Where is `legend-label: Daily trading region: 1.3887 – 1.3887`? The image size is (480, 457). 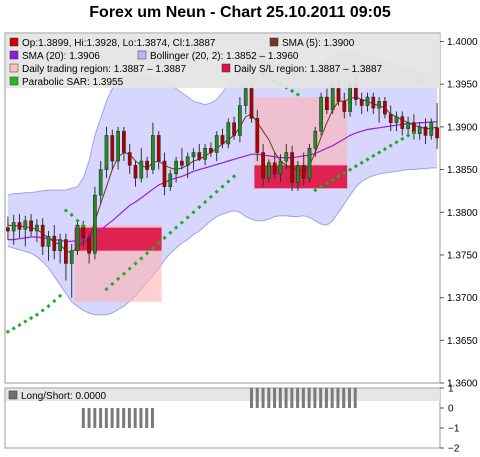
legend-label: Daily trading region: 1.3887 – 1.3887 is located at coordinates (104, 69).